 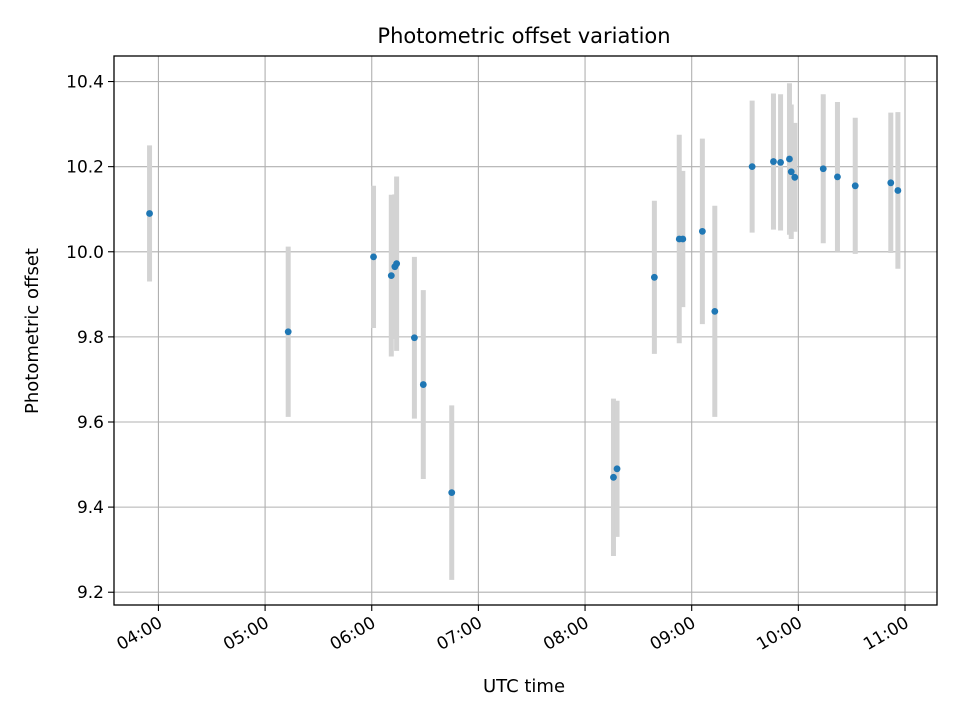 I want to click on y-tick-label: 10.2, so click(x=85, y=168).